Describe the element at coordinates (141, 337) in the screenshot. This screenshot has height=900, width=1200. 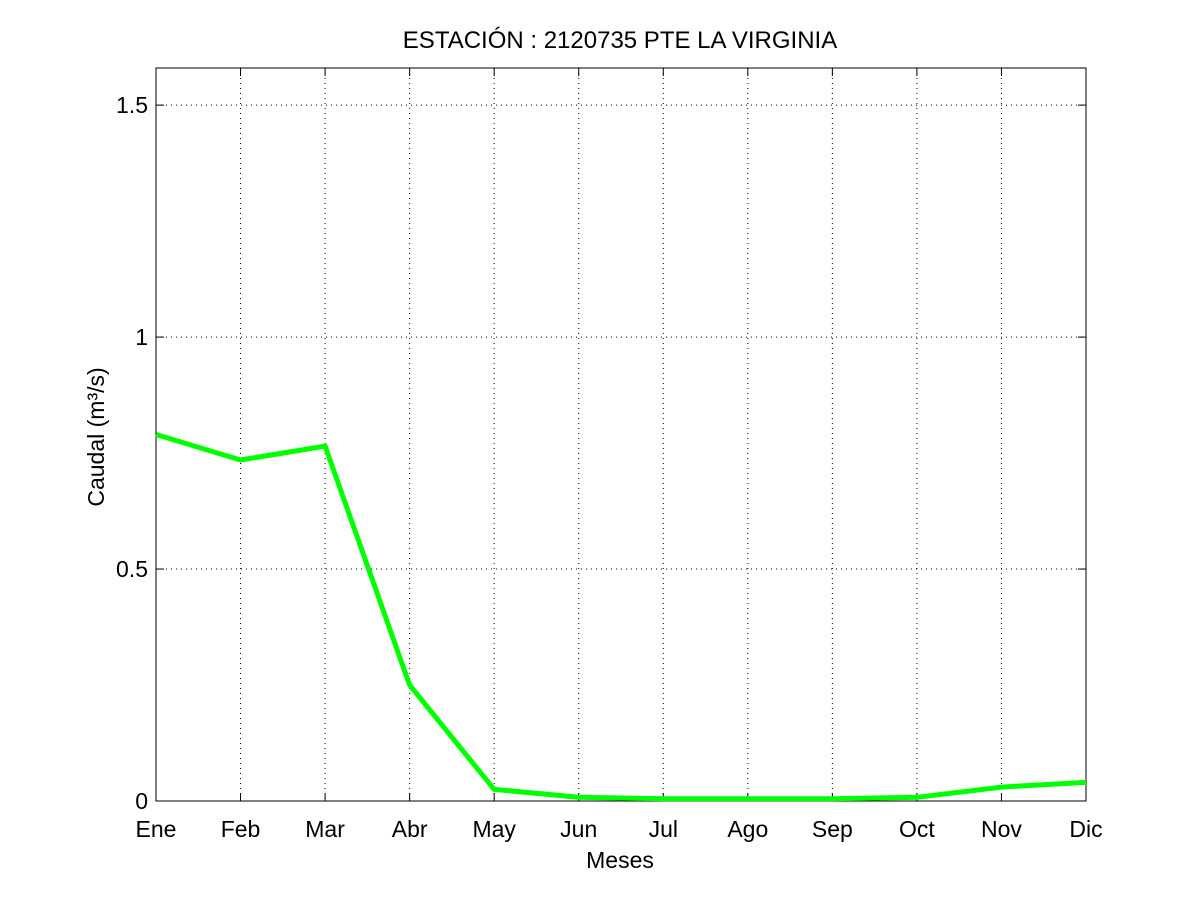
I see `y-tick-label: 1` at that location.